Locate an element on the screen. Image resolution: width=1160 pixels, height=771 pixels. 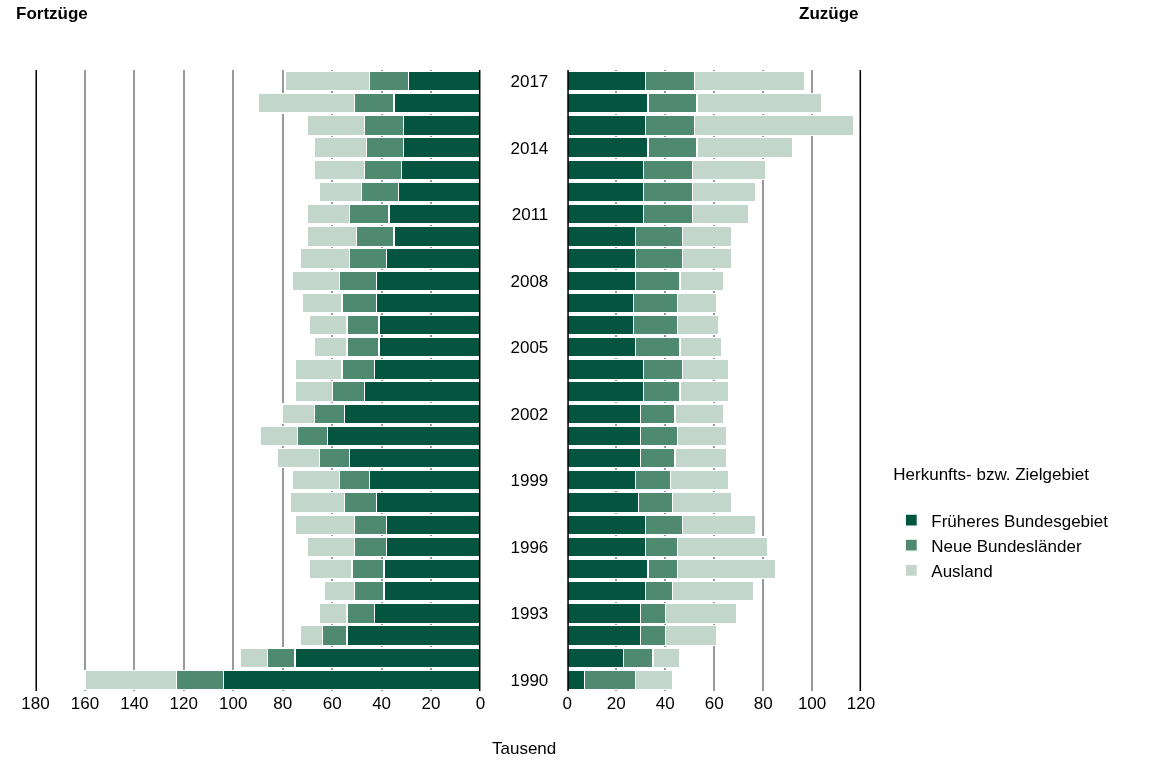
y-tick-label: 1996 is located at coordinates (529, 547).